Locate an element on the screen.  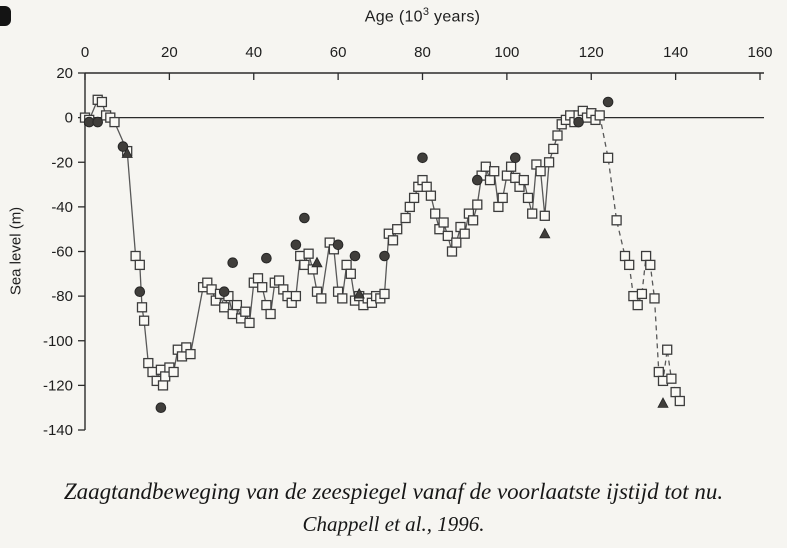
x-tick-label: 60 is located at coordinates (338, 52).